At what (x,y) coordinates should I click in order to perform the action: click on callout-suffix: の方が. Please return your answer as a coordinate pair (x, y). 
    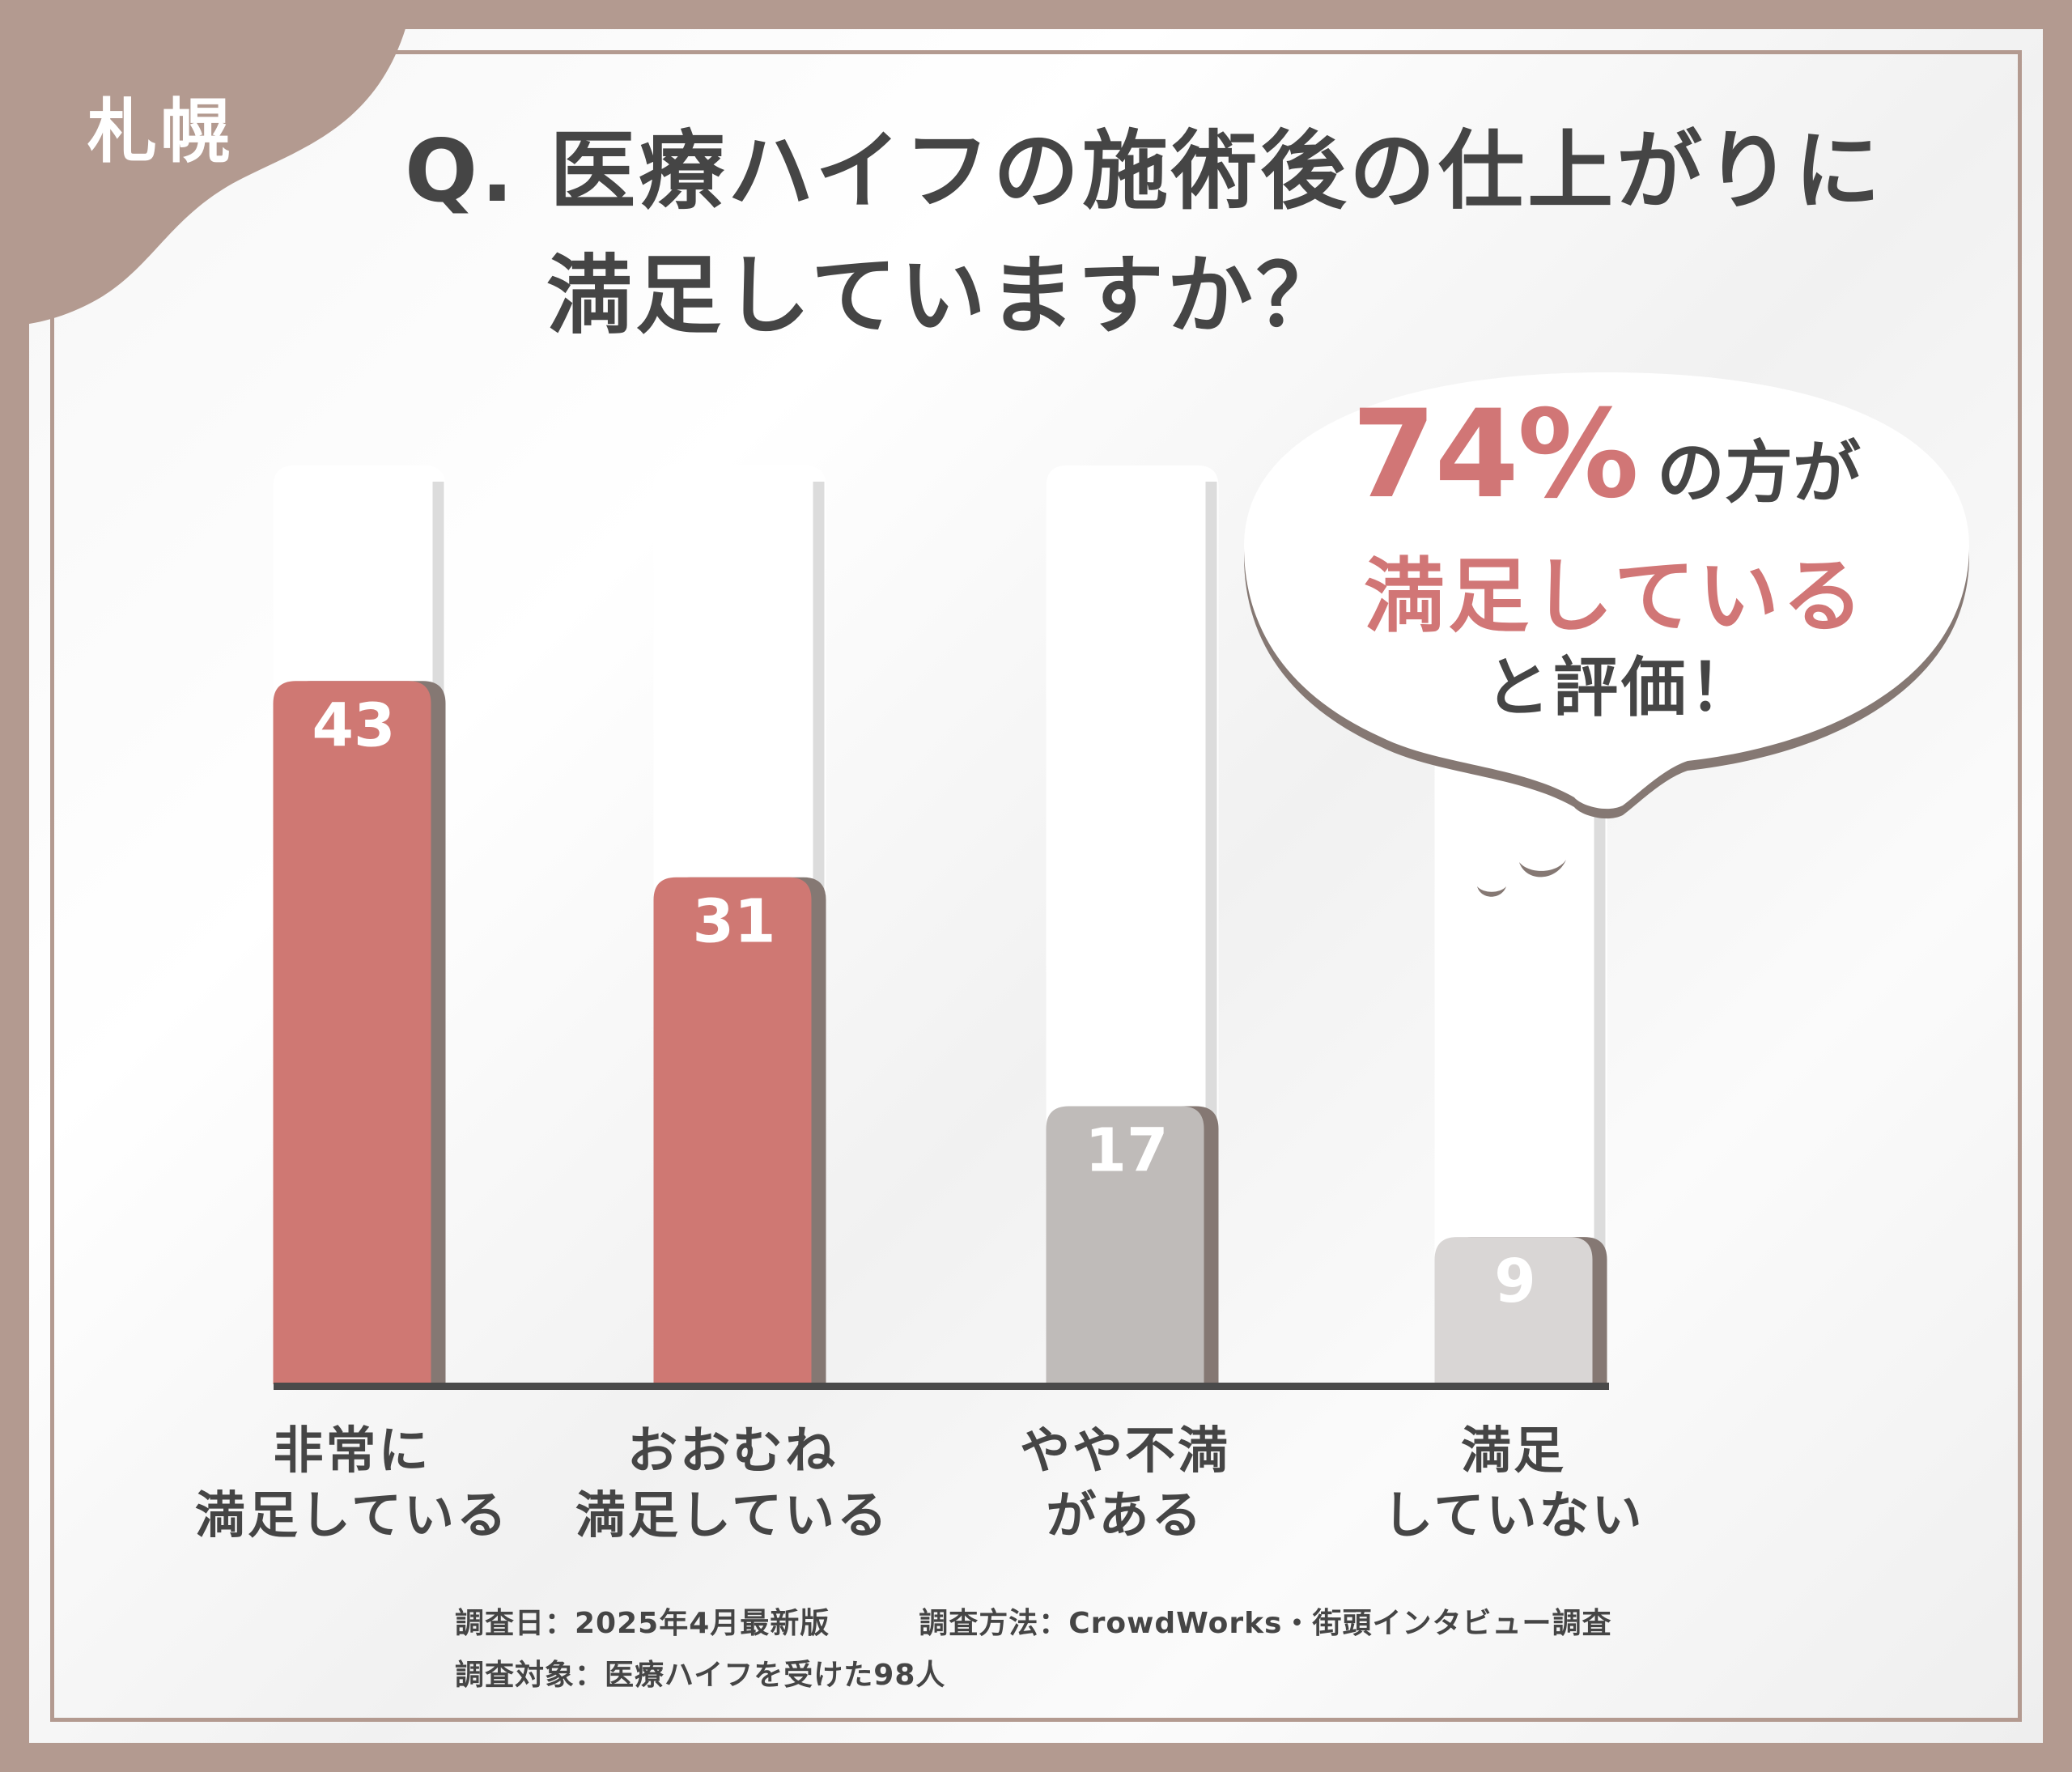
    Looking at the image, I should click on (1759, 473).